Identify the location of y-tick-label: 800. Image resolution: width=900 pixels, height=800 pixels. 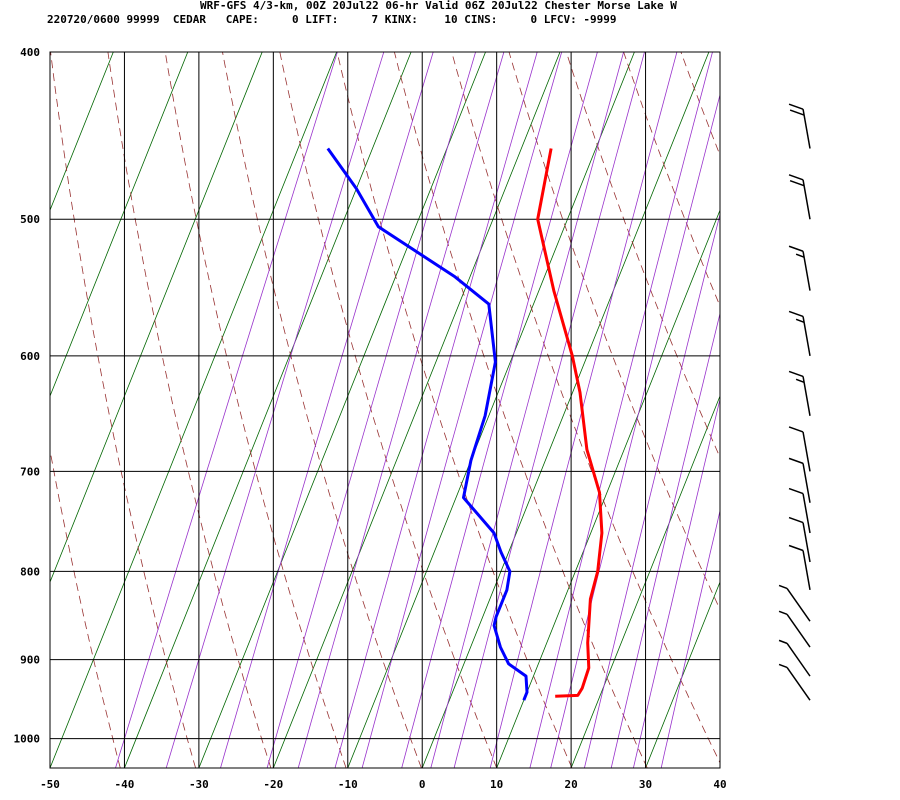
(30, 571).